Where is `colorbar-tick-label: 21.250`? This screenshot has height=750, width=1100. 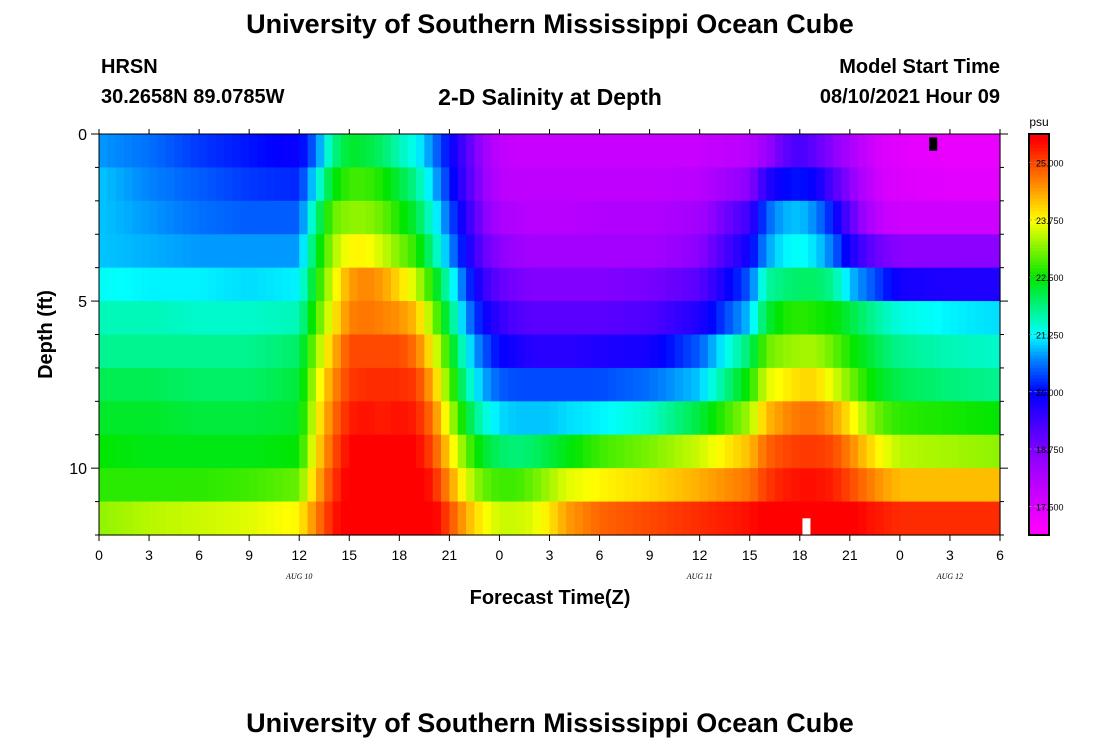
colorbar-tick-label: 21.250 is located at coordinates (1050, 336).